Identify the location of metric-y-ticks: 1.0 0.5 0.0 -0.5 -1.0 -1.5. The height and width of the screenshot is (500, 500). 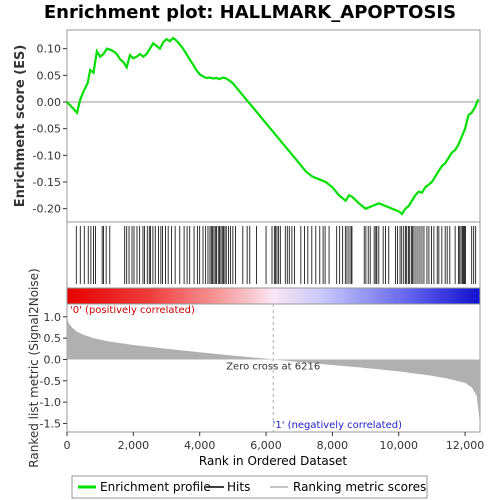
(53, 370).